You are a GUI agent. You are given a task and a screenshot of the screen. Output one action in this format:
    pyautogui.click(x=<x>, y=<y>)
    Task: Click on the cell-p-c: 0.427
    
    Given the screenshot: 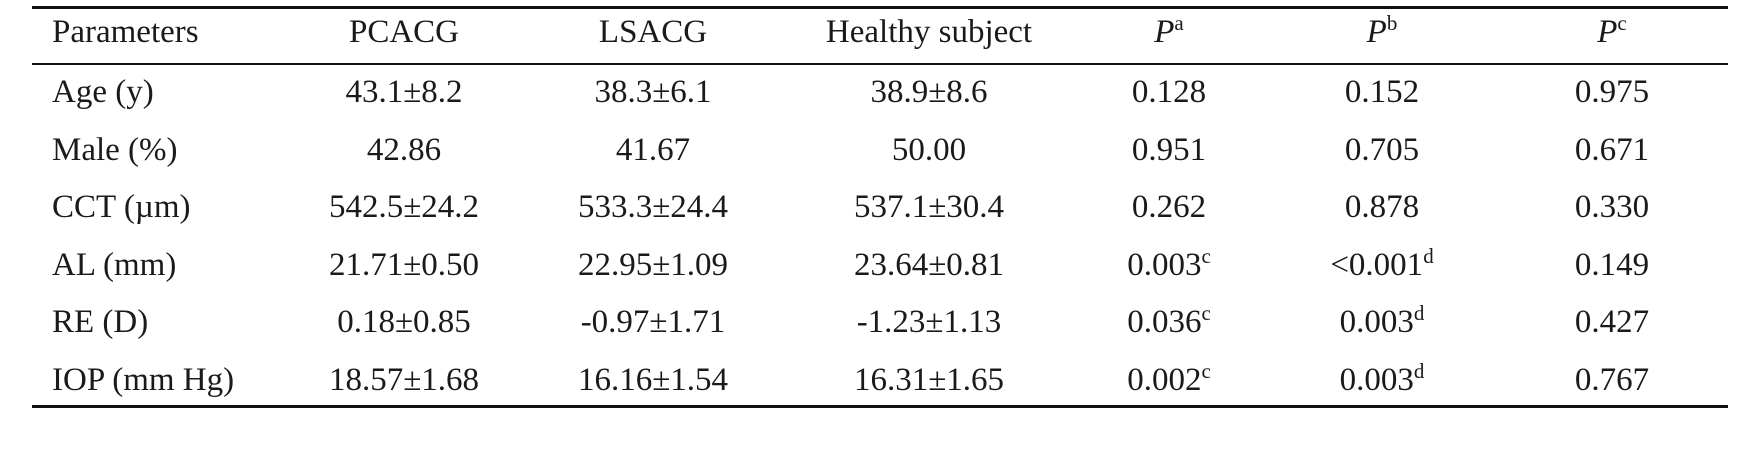 What is the action you would take?
    pyautogui.click(x=1612, y=322)
    